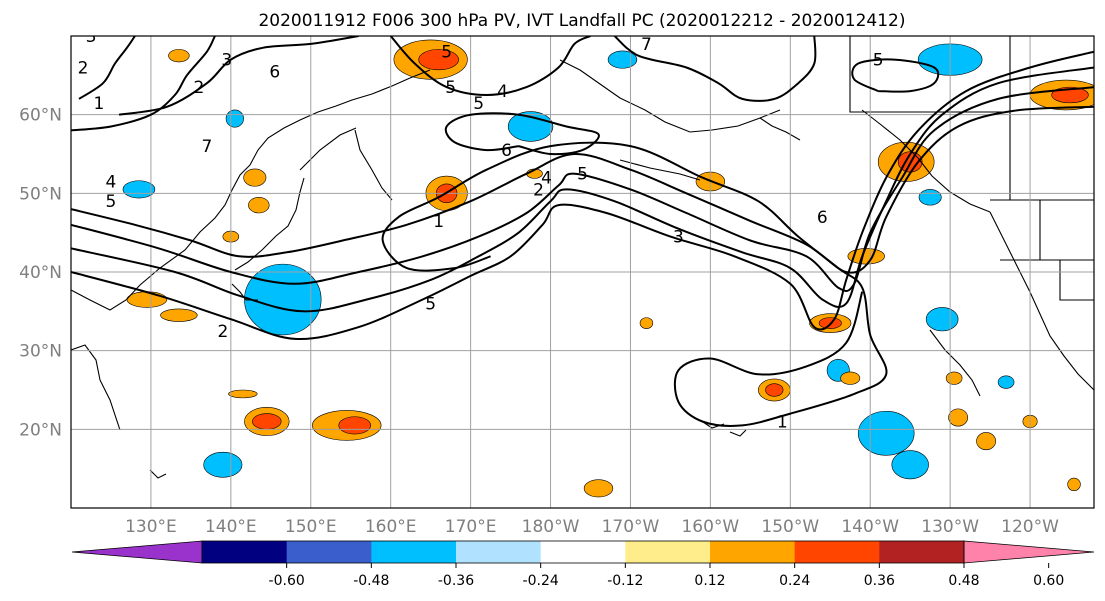 This screenshot has width=1105, height=601. Describe the element at coordinates (287, 581) in the screenshot. I see `colorbar-tick-label: -0.60` at that location.